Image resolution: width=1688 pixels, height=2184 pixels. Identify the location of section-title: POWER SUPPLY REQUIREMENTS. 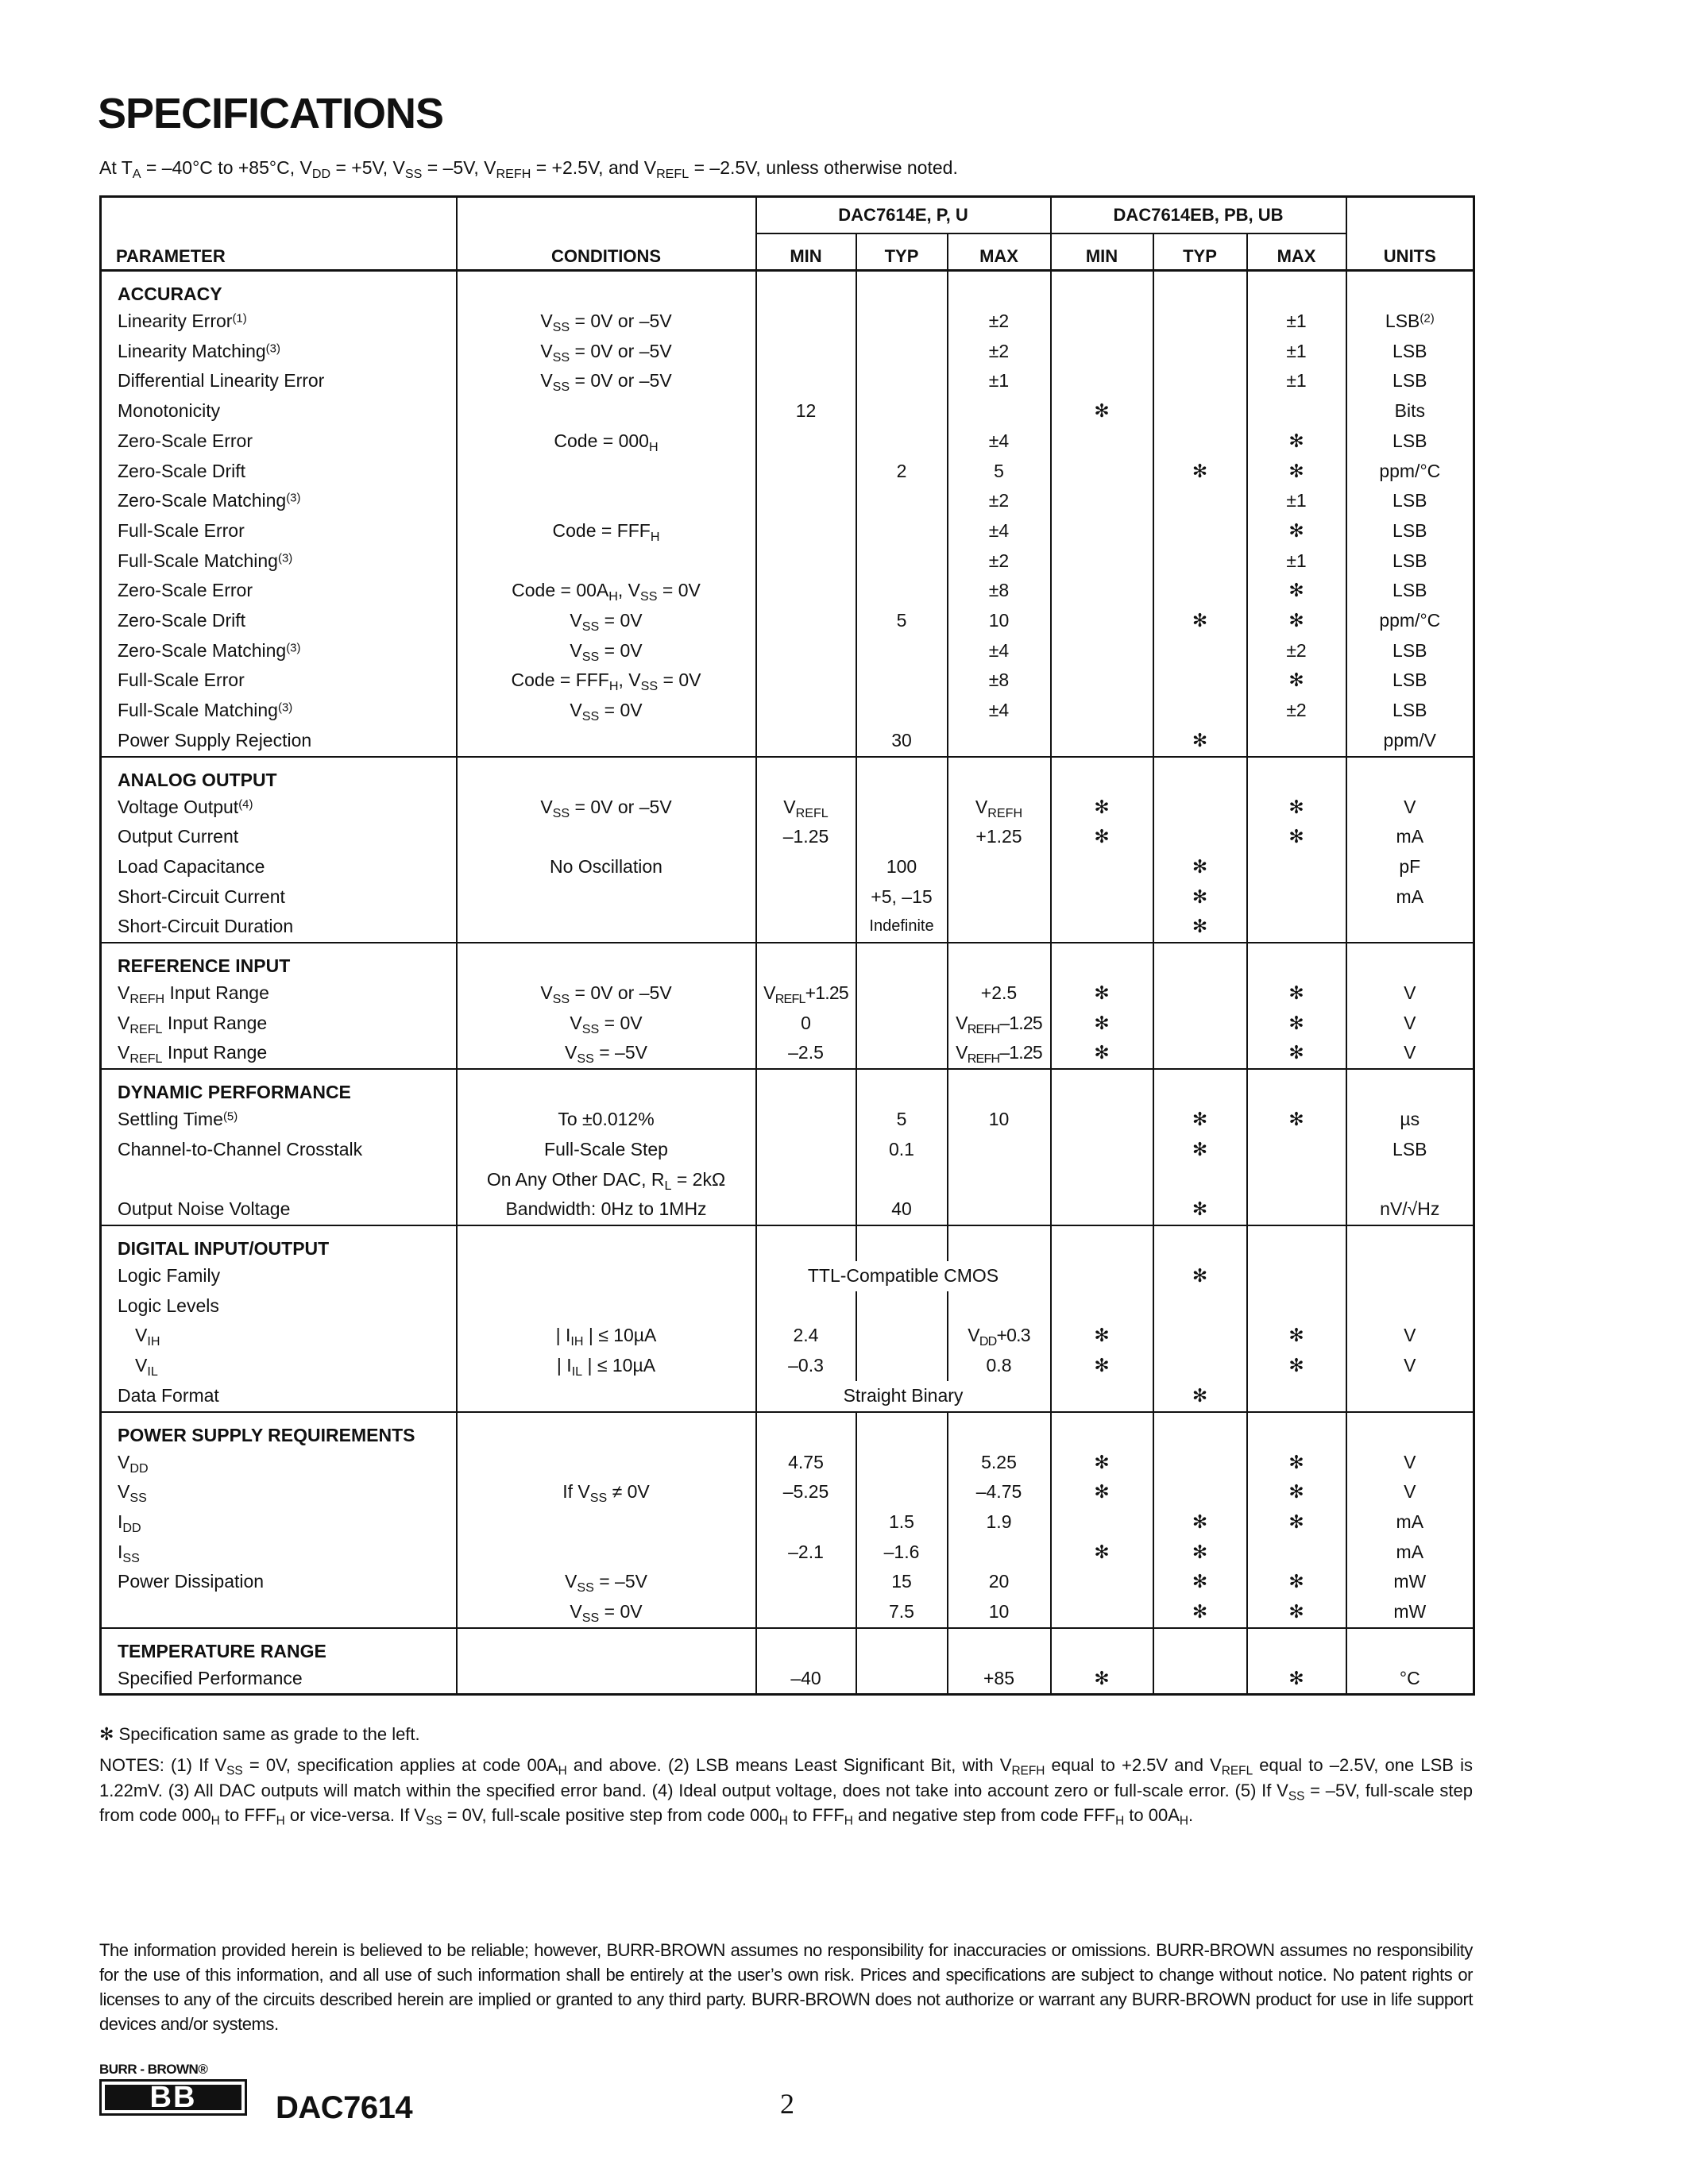
(278, 1429).